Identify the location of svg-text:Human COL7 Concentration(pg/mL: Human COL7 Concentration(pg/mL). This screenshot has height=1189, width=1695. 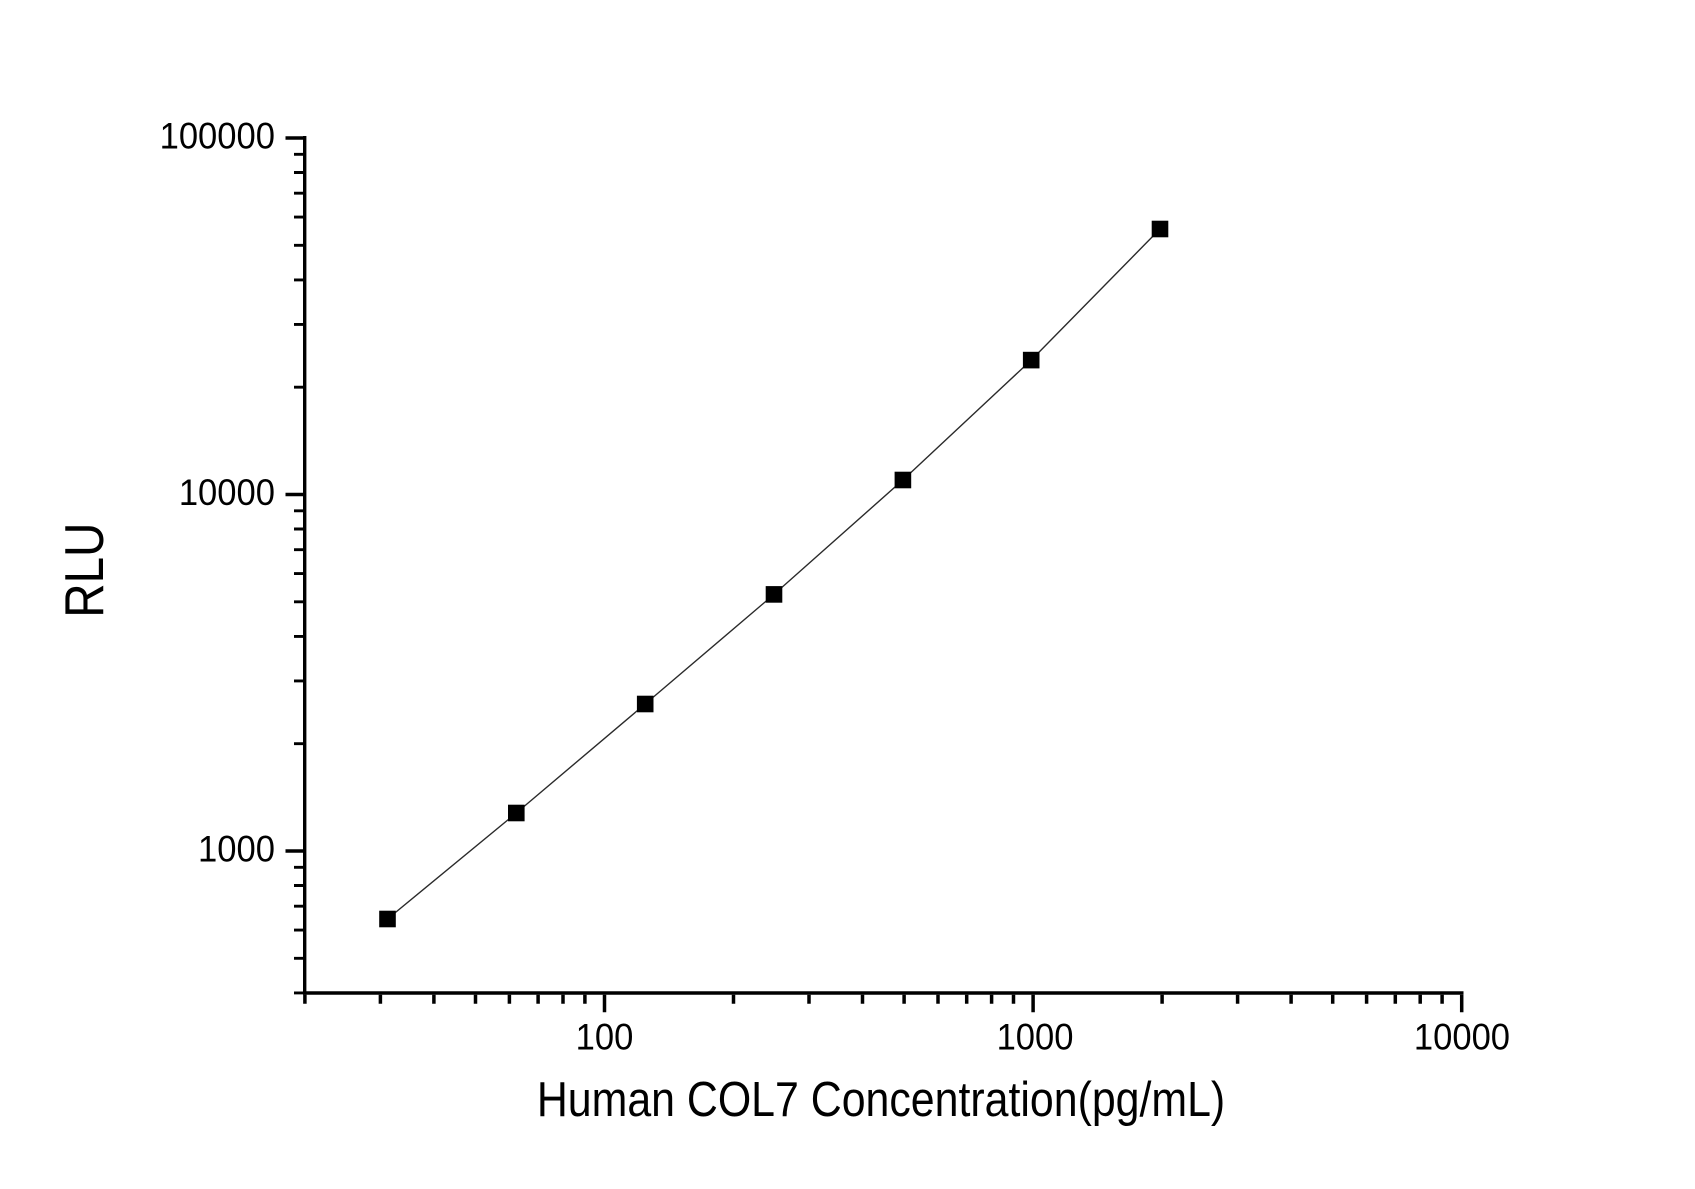
(881, 1098).